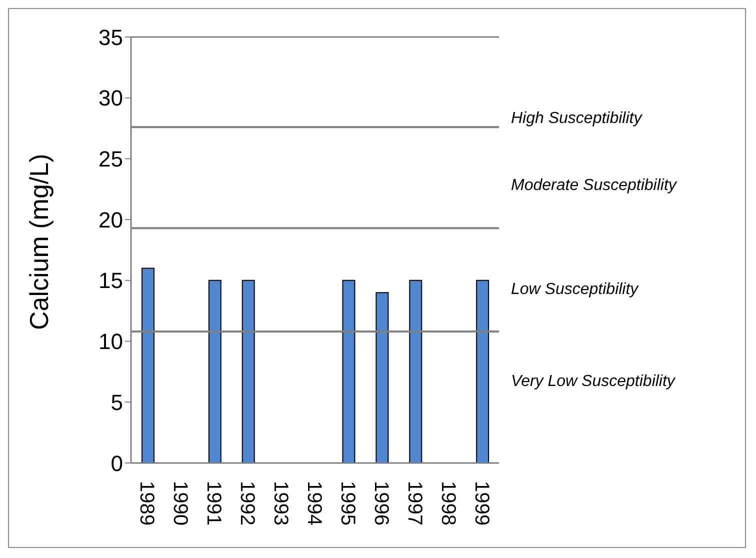  I want to click on x-tick-label: 1989, so click(147, 503).